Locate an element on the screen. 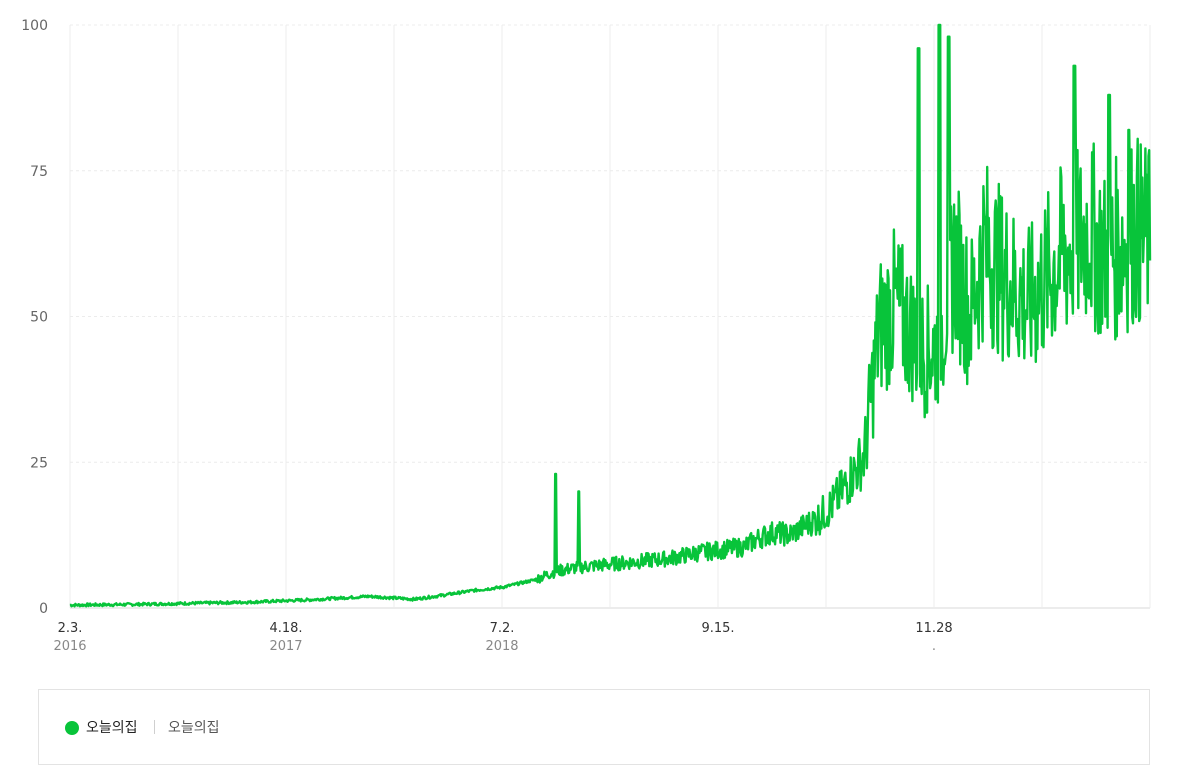  x-tick-label: 11.28 is located at coordinates (933, 628).